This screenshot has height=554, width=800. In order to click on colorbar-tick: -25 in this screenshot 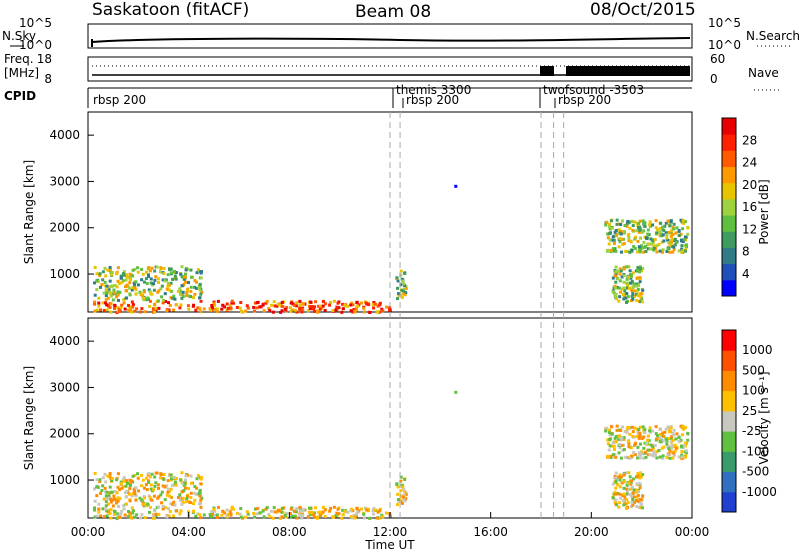, I will do `click(752, 431)`.